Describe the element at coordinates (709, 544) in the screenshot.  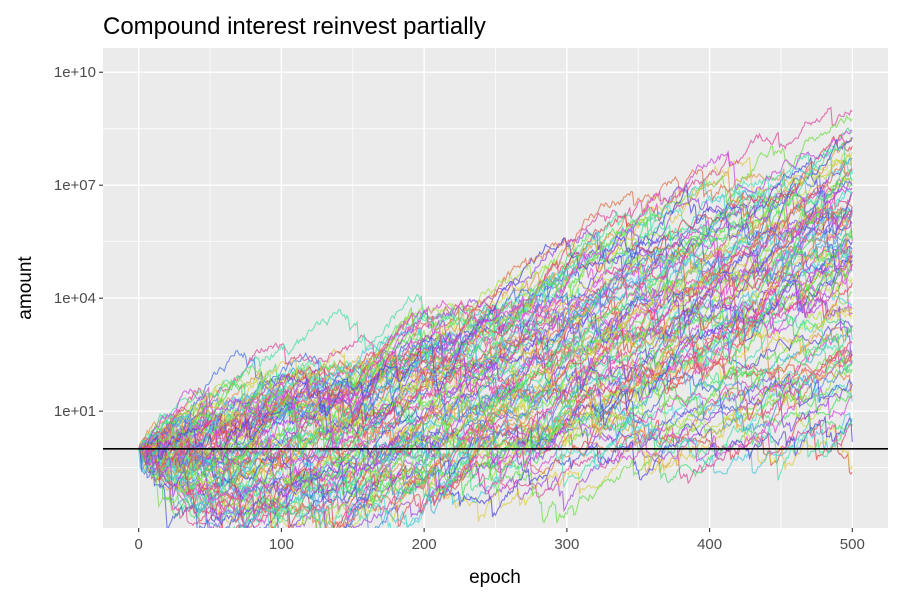
I see `x-tick-label: 400` at that location.